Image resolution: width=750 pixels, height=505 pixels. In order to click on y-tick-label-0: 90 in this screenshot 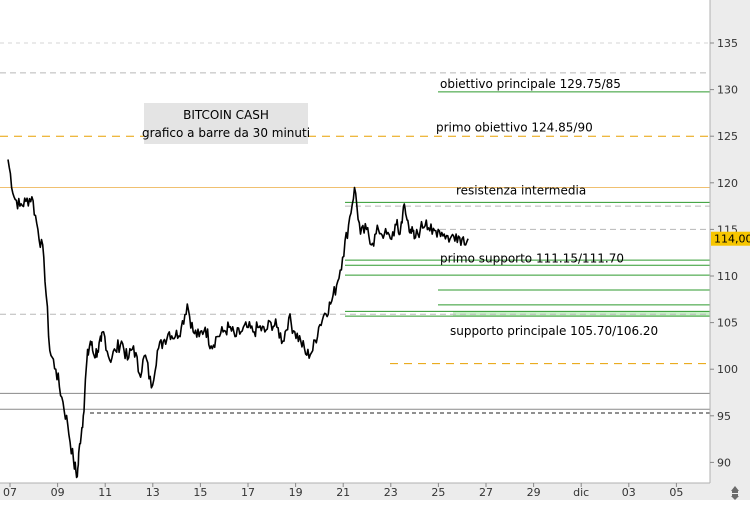, I will do `click(724, 462)`.